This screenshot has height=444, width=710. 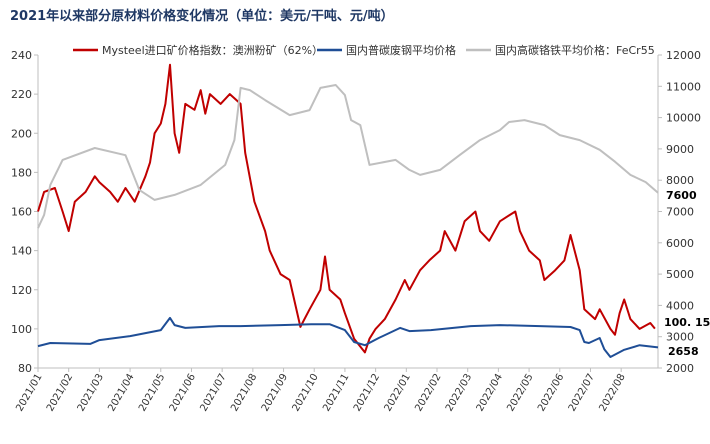 What do you see at coordinates (21, 329) in the screenshot?
I see `left-tick-label: 100` at bounding box center [21, 329].